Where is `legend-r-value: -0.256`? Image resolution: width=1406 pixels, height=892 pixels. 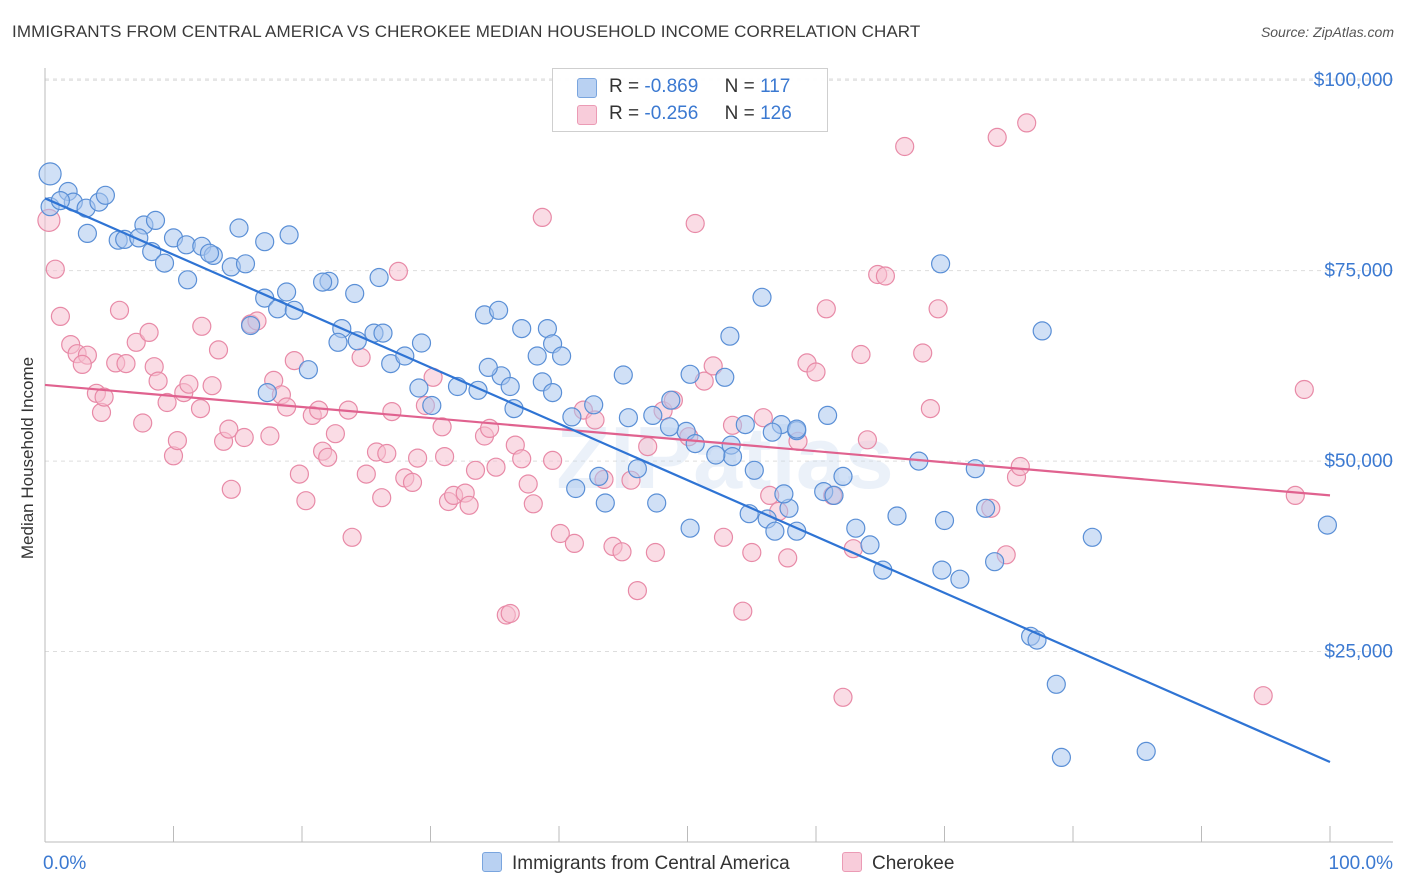 legend-r-value: -0.256 is located at coordinates (671, 113).